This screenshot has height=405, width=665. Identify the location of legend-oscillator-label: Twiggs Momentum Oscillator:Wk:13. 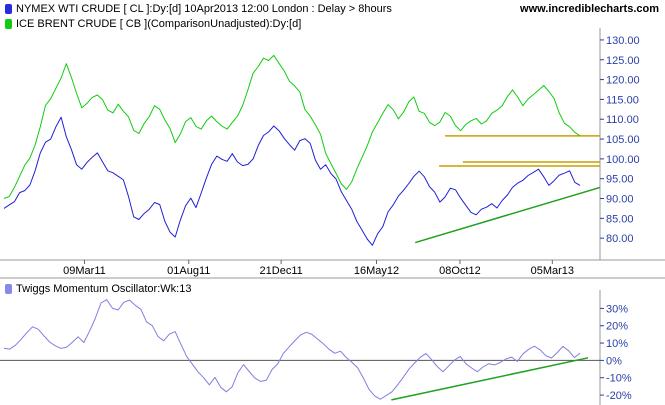
(104, 289).